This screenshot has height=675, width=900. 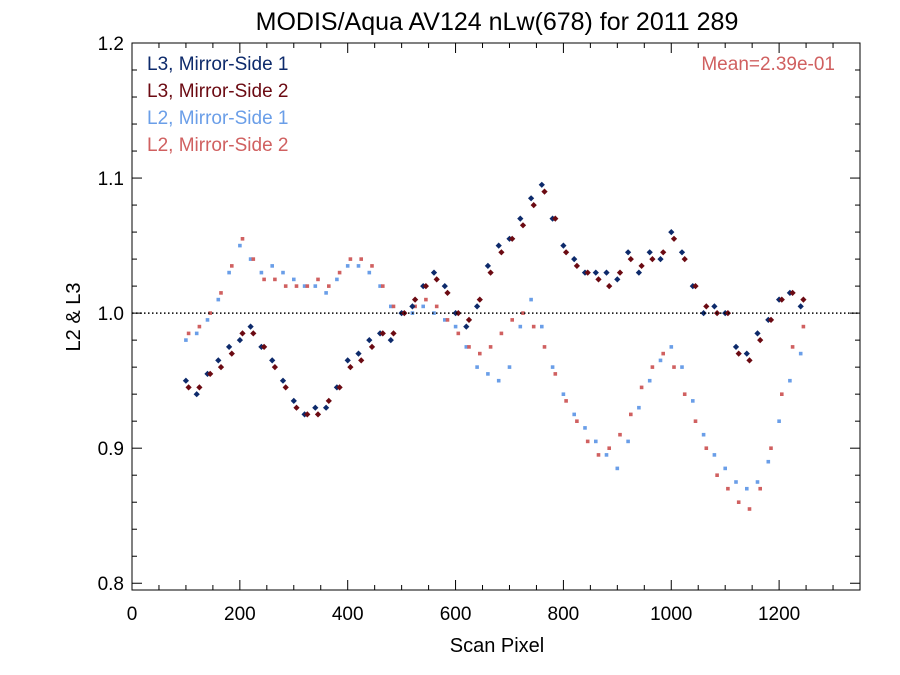 I want to click on y-tick-label: 0.8, so click(x=111, y=584).